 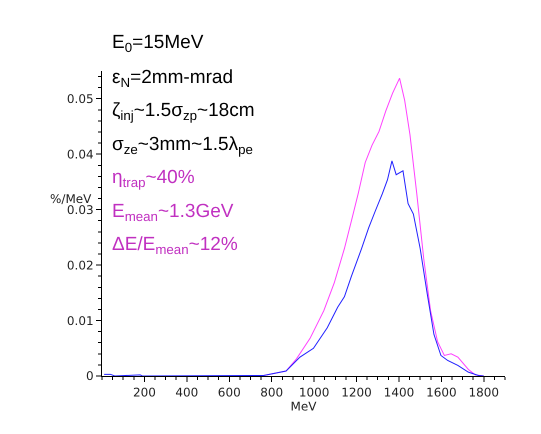 I want to click on x-tick-label: 400, so click(x=186, y=392).